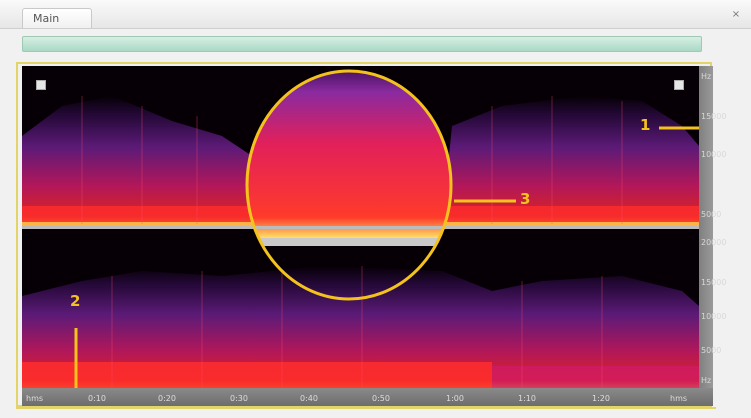 The width and height of the screenshot is (751, 418). Describe the element at coordinates (46, 18) in the screenshot. I see `tab-main-label: Main` at that location.